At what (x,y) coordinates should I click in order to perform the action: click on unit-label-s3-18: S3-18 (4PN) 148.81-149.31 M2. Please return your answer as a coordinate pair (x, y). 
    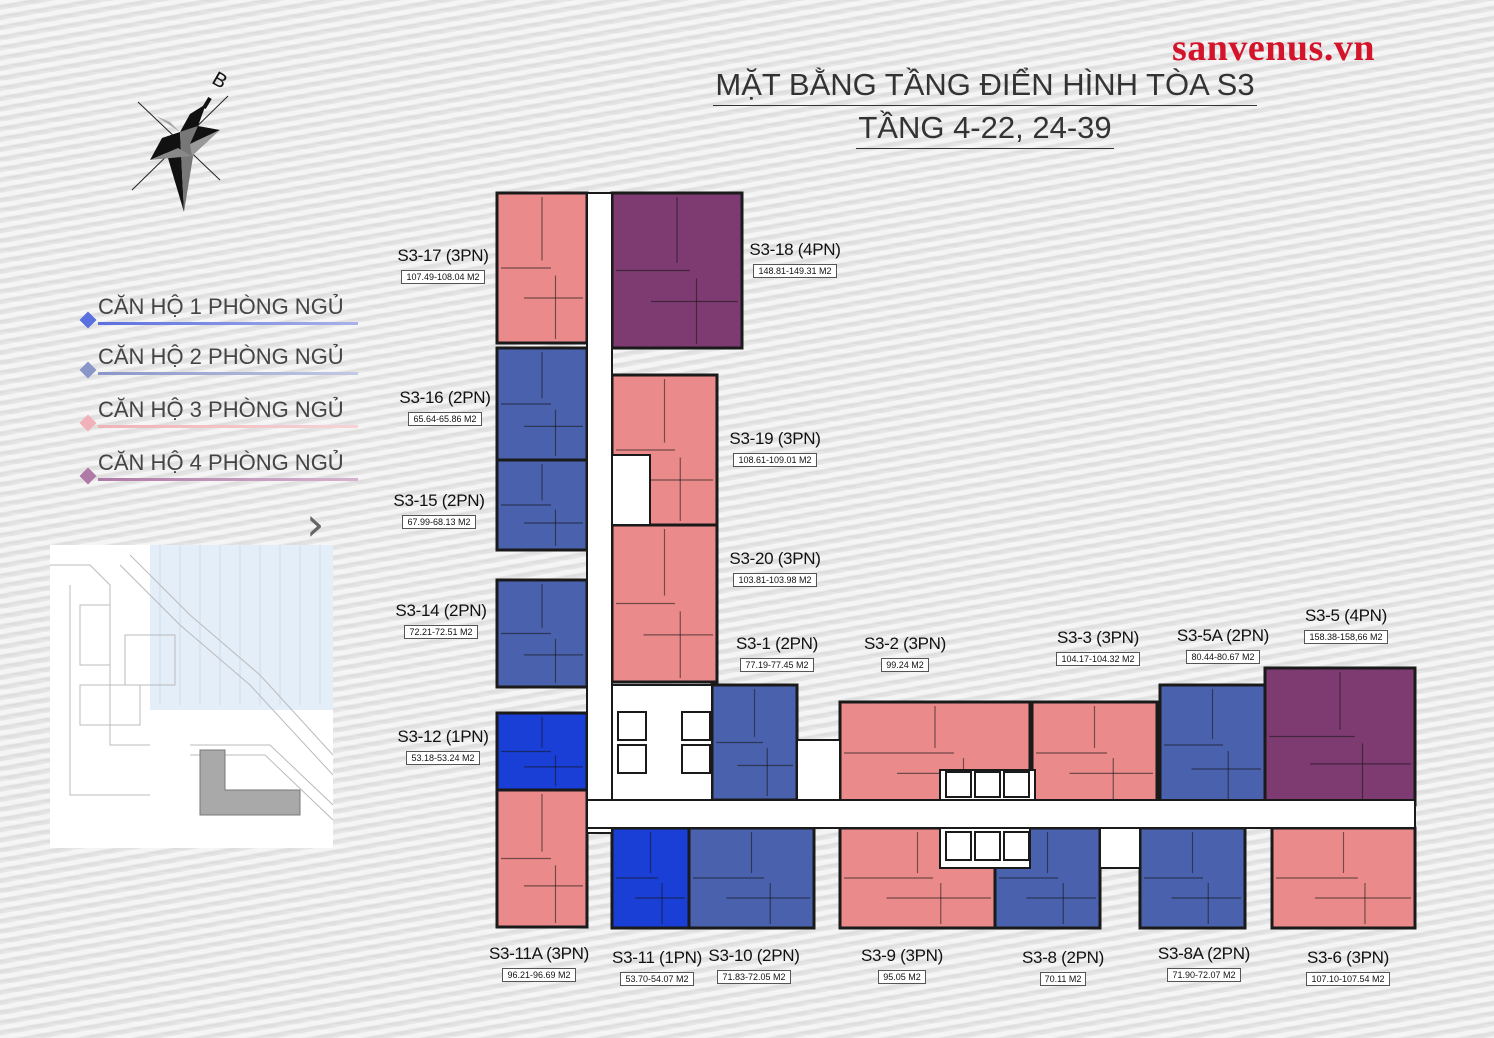
    Looking at the image, I should click on (795, 259).